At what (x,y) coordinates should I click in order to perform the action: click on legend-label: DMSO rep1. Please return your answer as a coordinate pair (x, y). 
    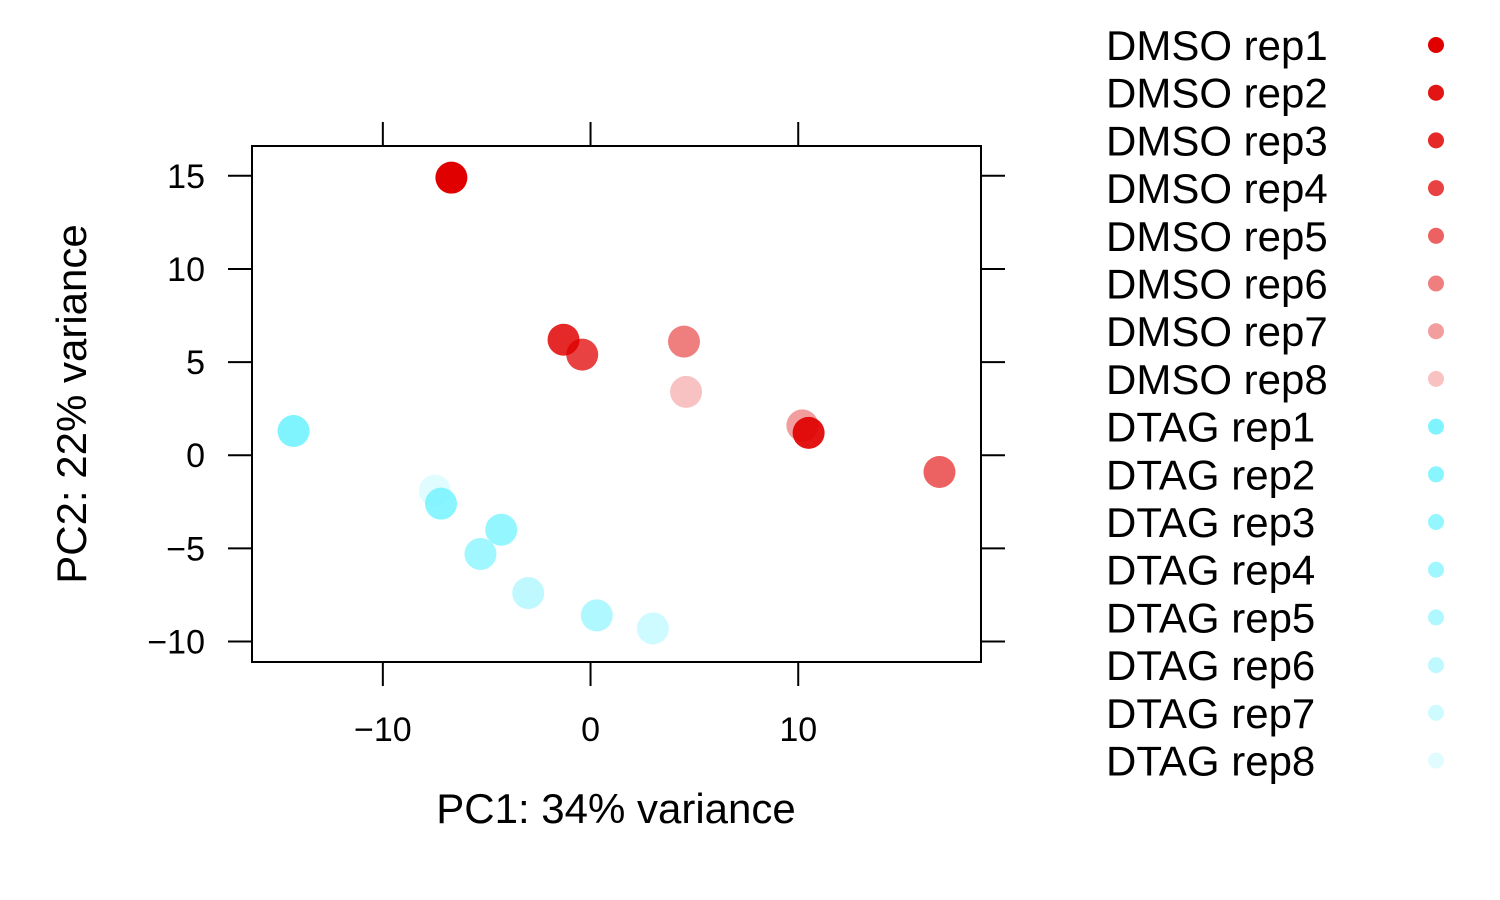
    Looking at the image, I should click on (1217, 45).